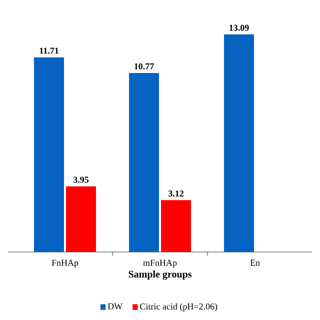 This screenshot has height=320, width=320. Describe the element at coordinates (81, 179) in the screenshot. I see `data-label: 3.95` at that location.